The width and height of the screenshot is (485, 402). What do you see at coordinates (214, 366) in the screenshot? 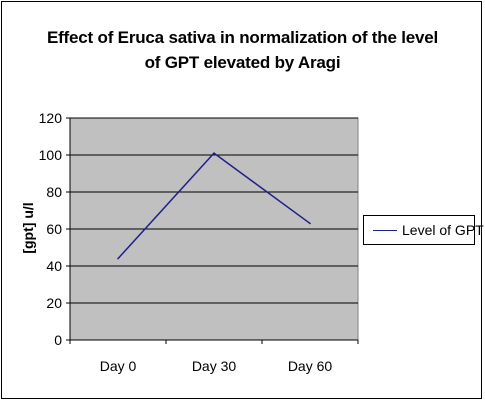
I see `x-tick-label: Day 30` at bounding box center [214, 366].